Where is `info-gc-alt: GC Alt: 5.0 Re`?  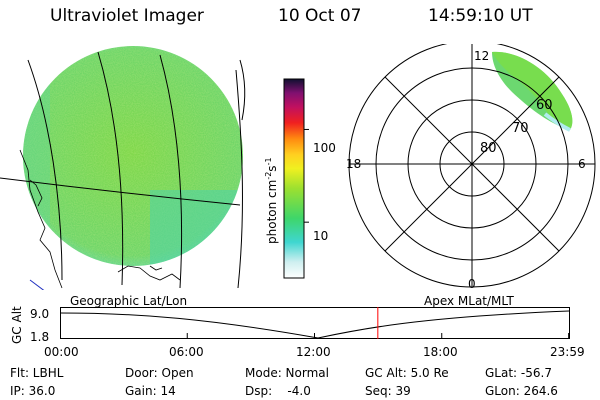
info-gc-alt: GC Alt: 5.0 Re is located at coordinates (407, 373).